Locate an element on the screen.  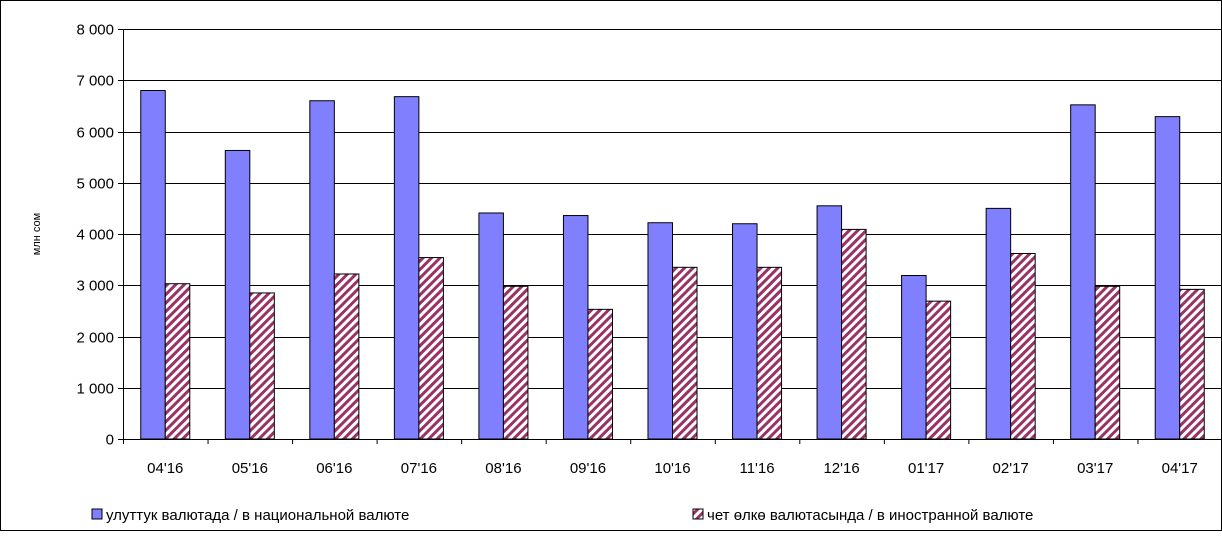
y-tick-label: 2 000 is located at coordinates (95, 338).